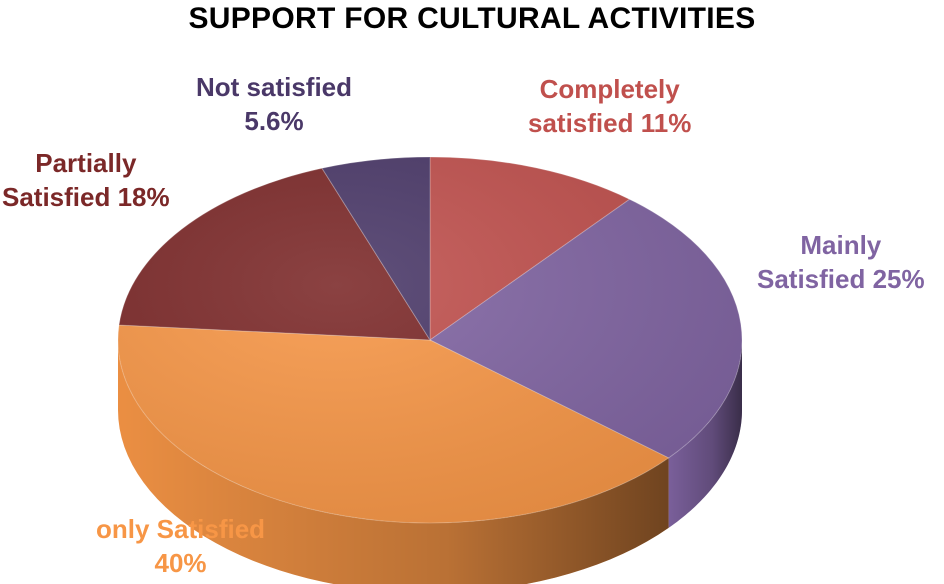 The height and width of the screenshot is (584, 944). I want to click on slice-label-not-satisfied: Not satisfied 5.6%, so click(274, 104).